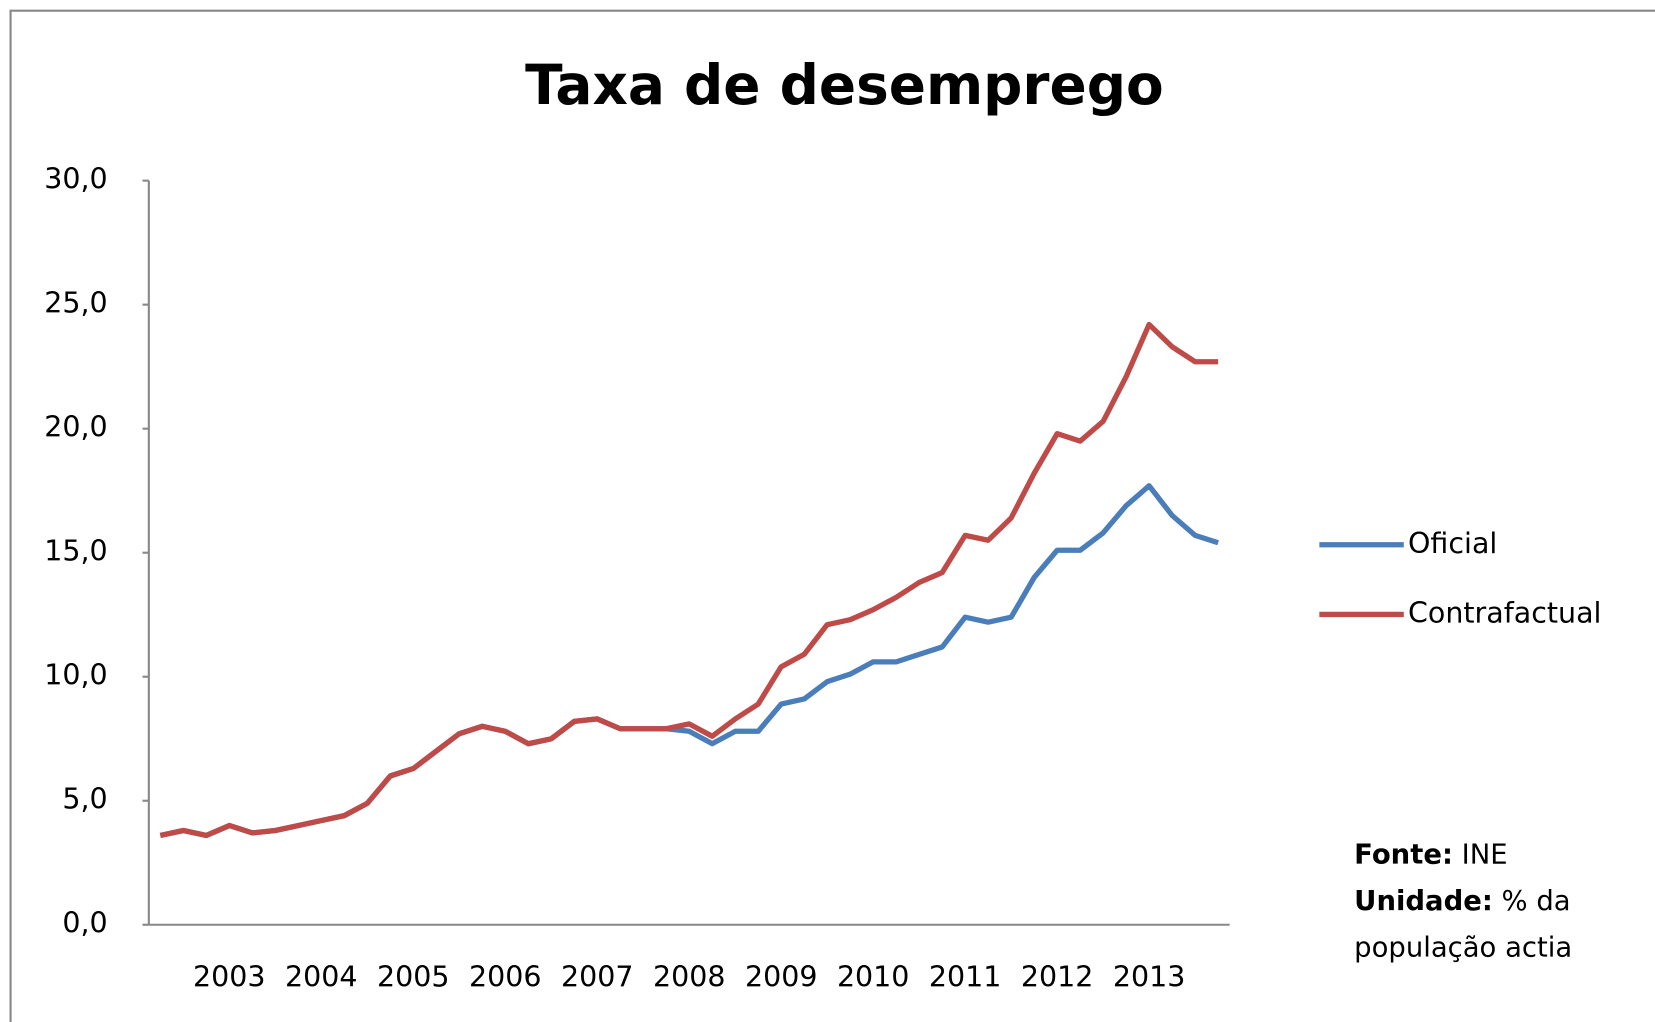  What do you see at coordinates (1403, 855) in the screenshot?
I see `source-label: Fonte:` at bounding box center [1403, 855].